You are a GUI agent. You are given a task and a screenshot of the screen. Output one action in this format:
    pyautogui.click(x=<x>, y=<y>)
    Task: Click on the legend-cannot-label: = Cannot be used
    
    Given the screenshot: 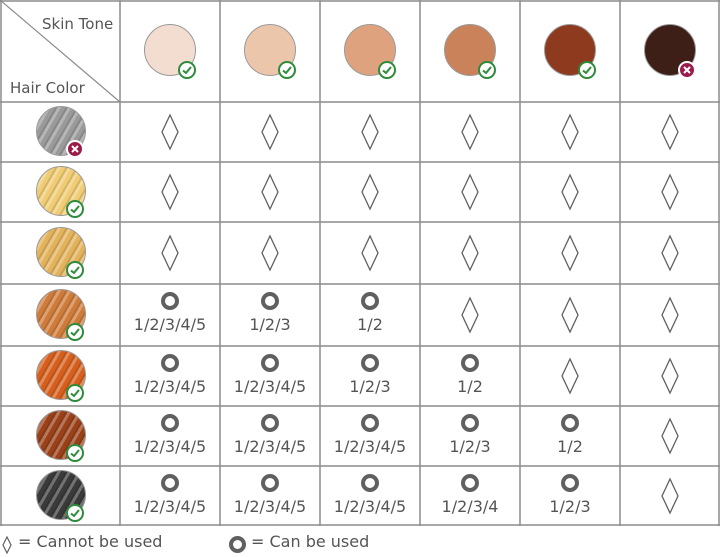 What is the action you would take?
    pyautogui.click(x=90, y=541)
    